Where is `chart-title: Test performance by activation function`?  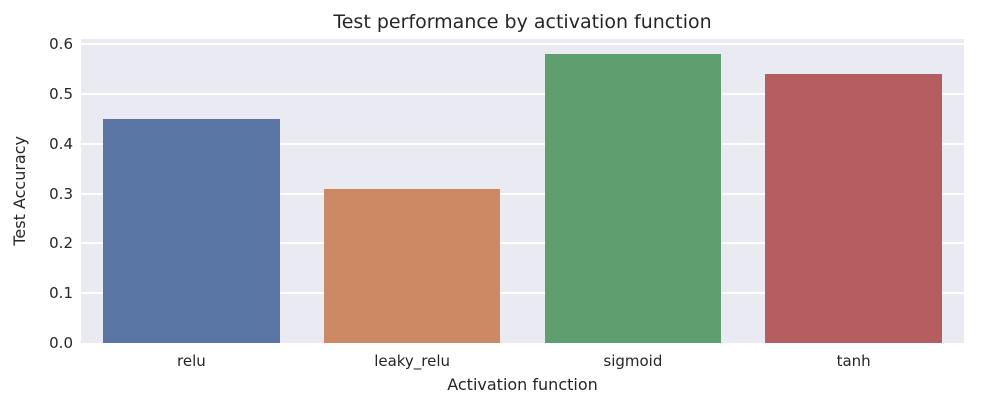
chart-title: Test performance by activation function is located at coordinates (522, 22).